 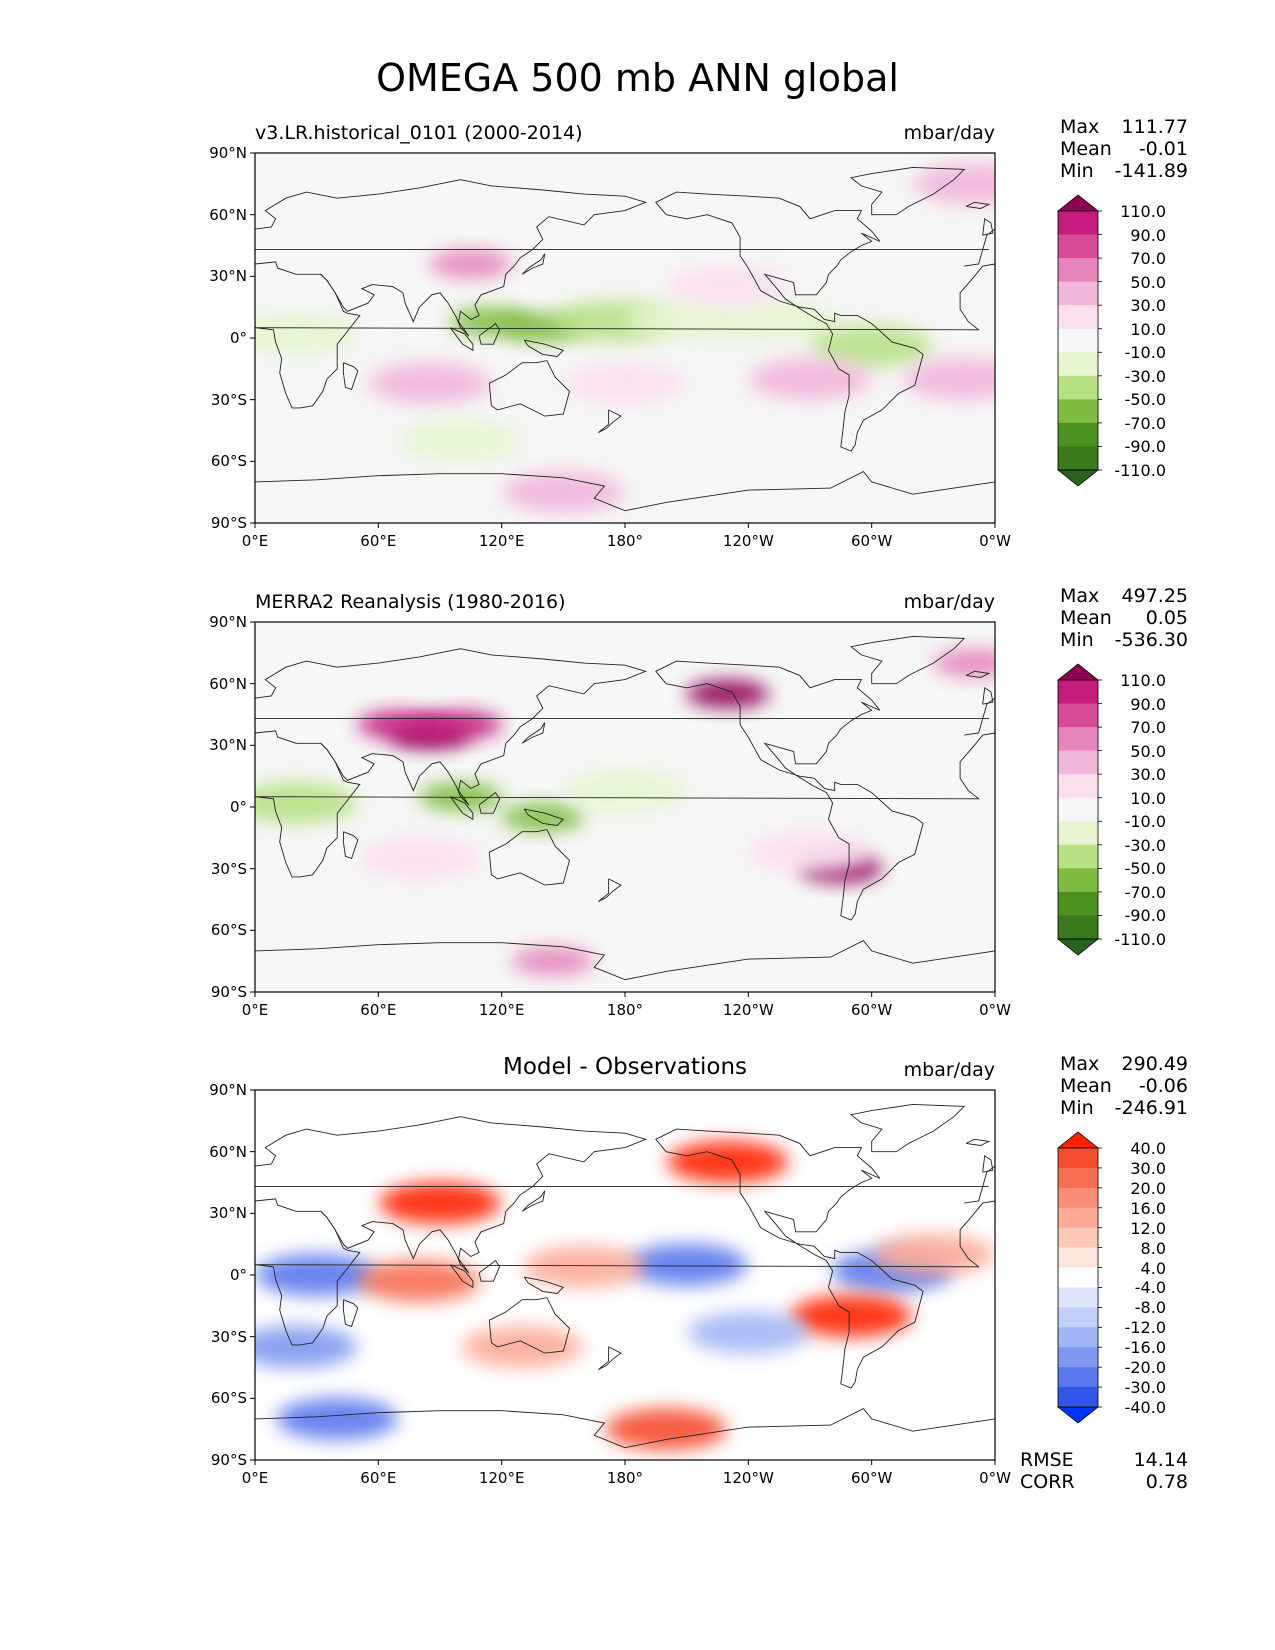 I want to click on stat-label: Mean, so click(x=1086, y=149).